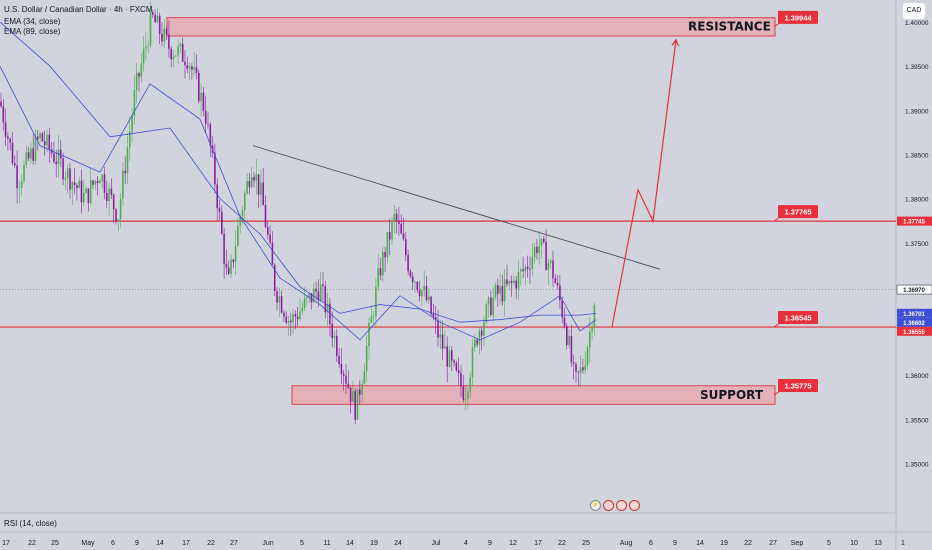  Describe the element at coordinates (32, 31) in the screenshot. I see `ema-slow-legend: EMA (89, close)` at that location.